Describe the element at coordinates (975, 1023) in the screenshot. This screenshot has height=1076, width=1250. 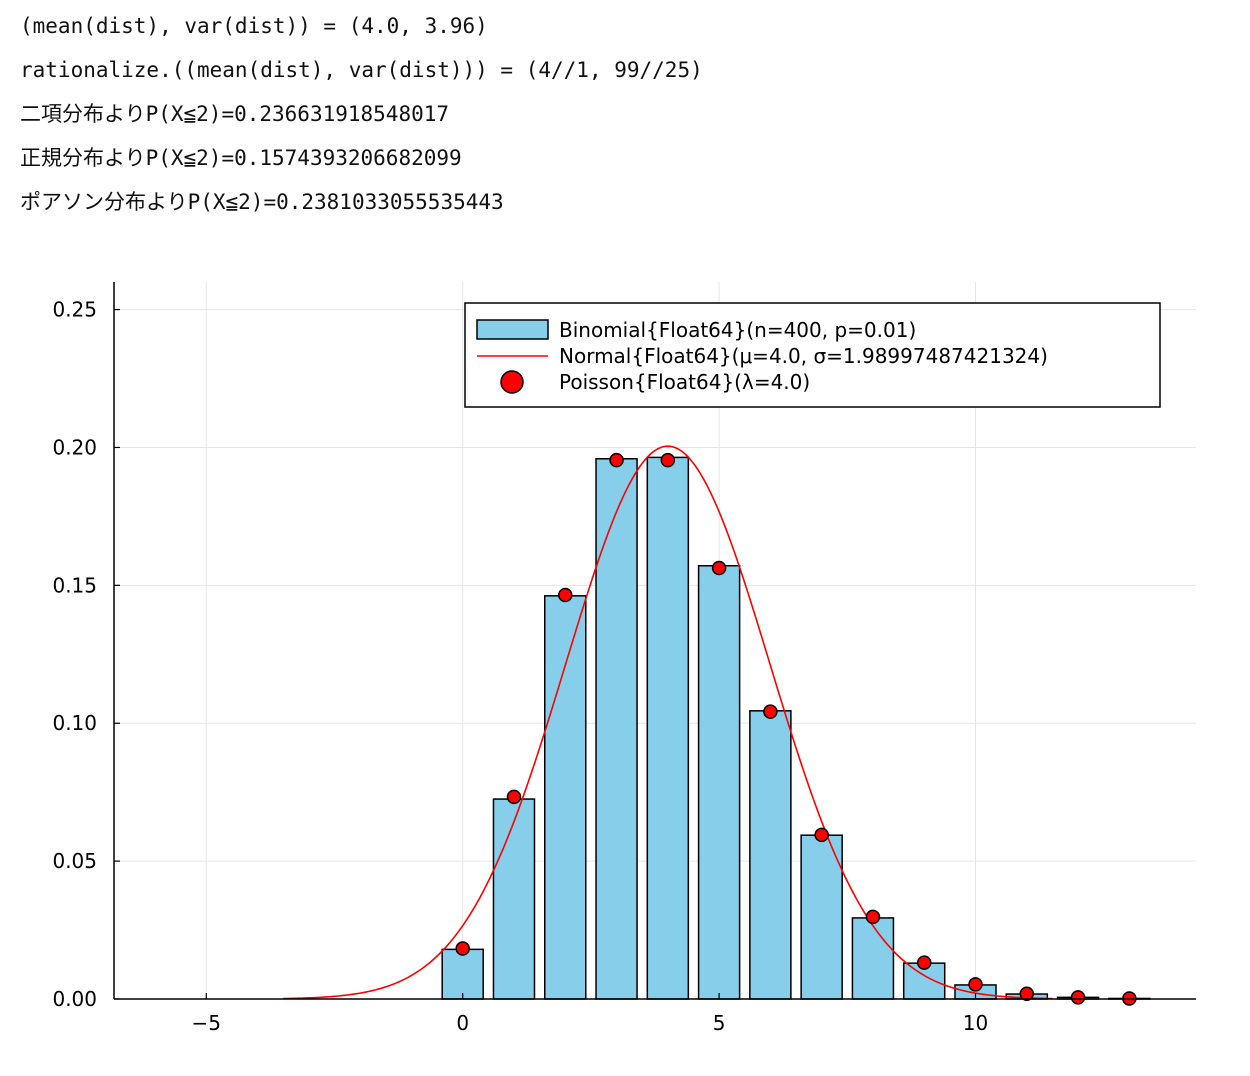
I see `x-tick-label: 10` at that location.